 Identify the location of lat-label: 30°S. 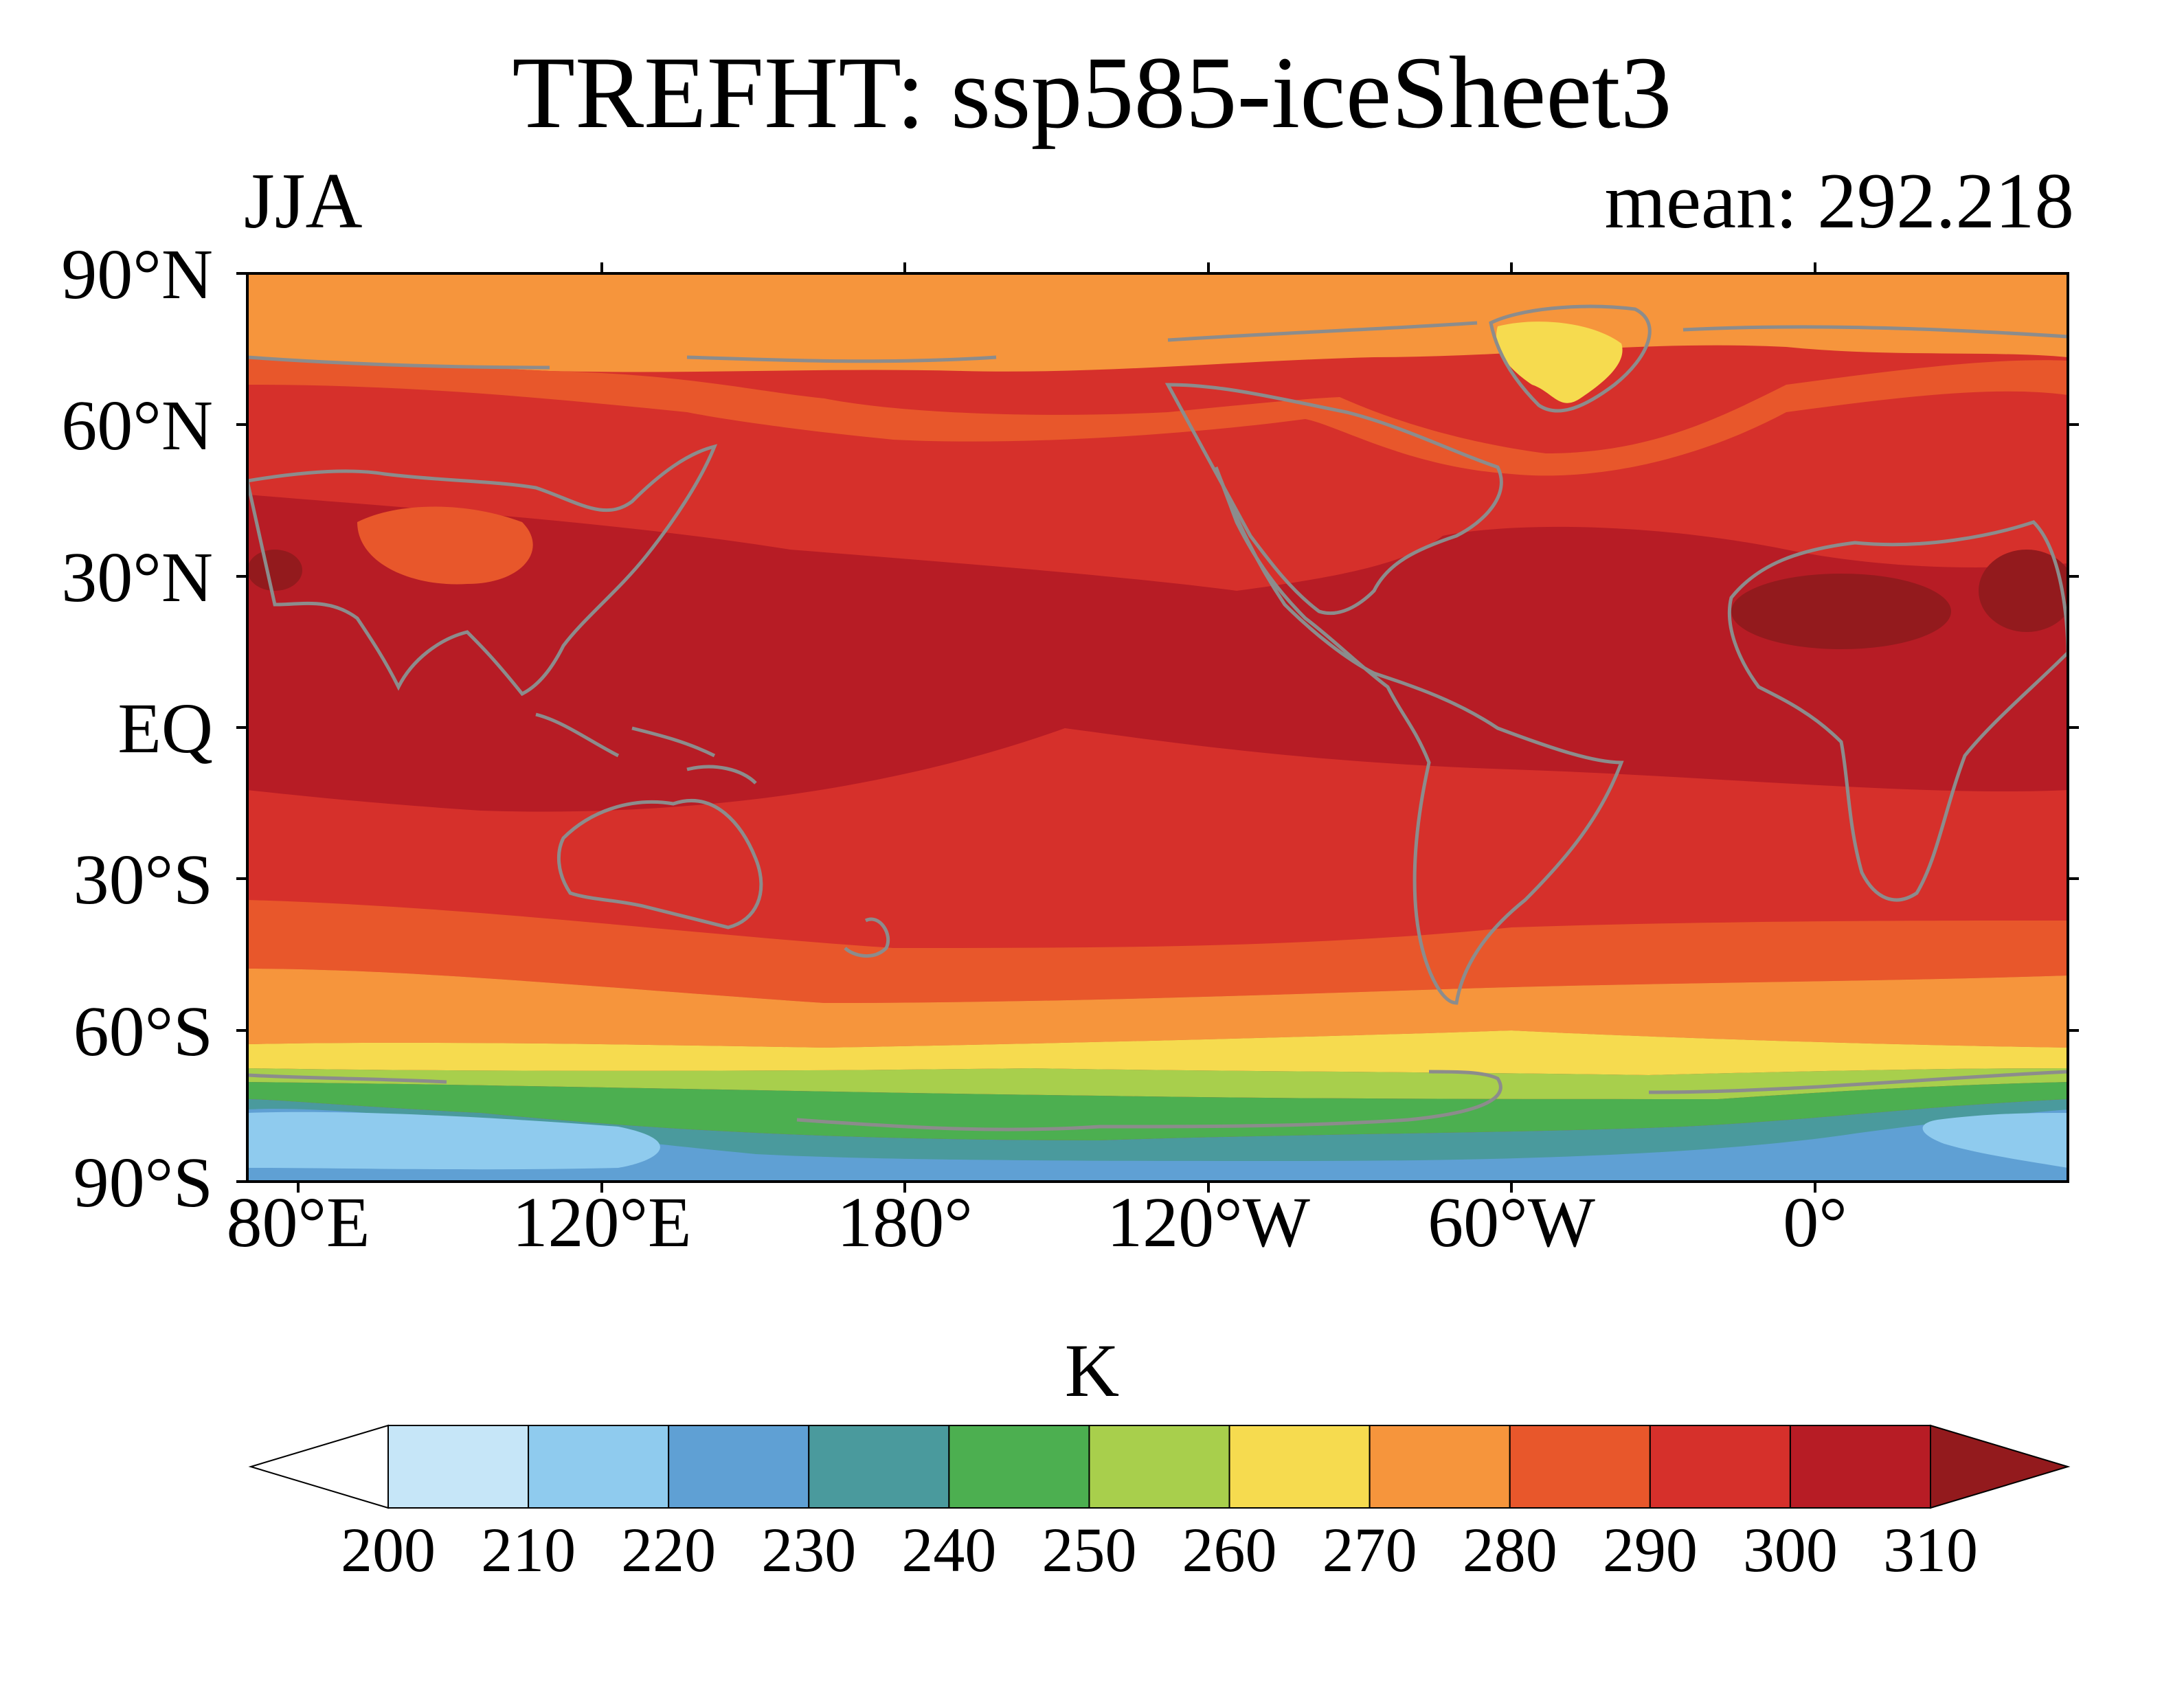
(143, 879).